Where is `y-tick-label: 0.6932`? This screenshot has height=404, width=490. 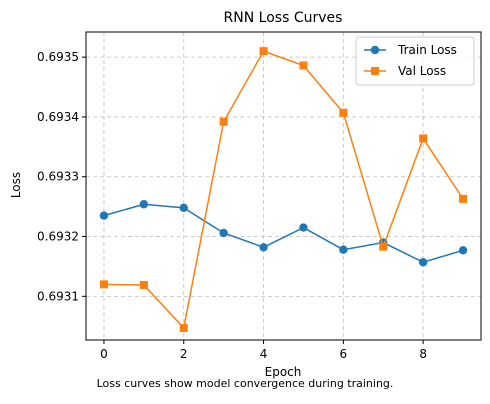
y-tick-label: 0.6932 is located at coordinates (58, 237).